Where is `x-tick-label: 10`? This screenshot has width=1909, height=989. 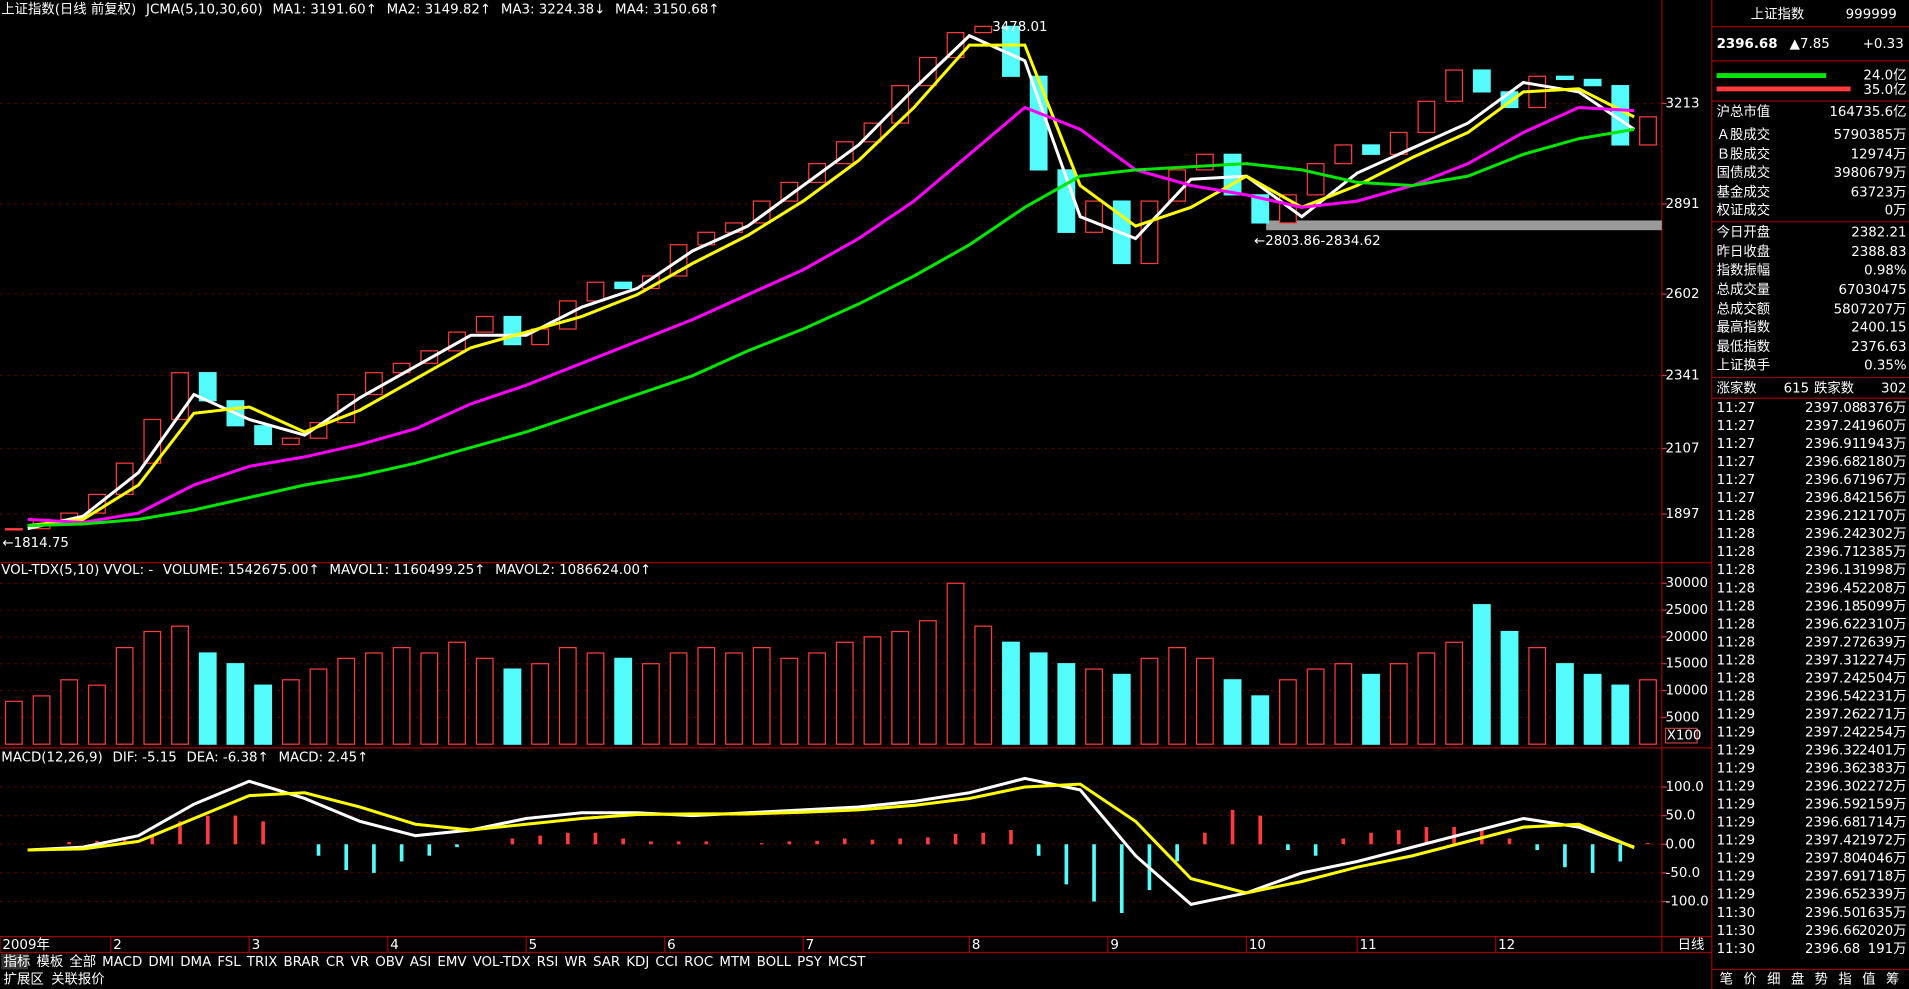 x-tick-label: 10 is located at coordinates (1257, 945).